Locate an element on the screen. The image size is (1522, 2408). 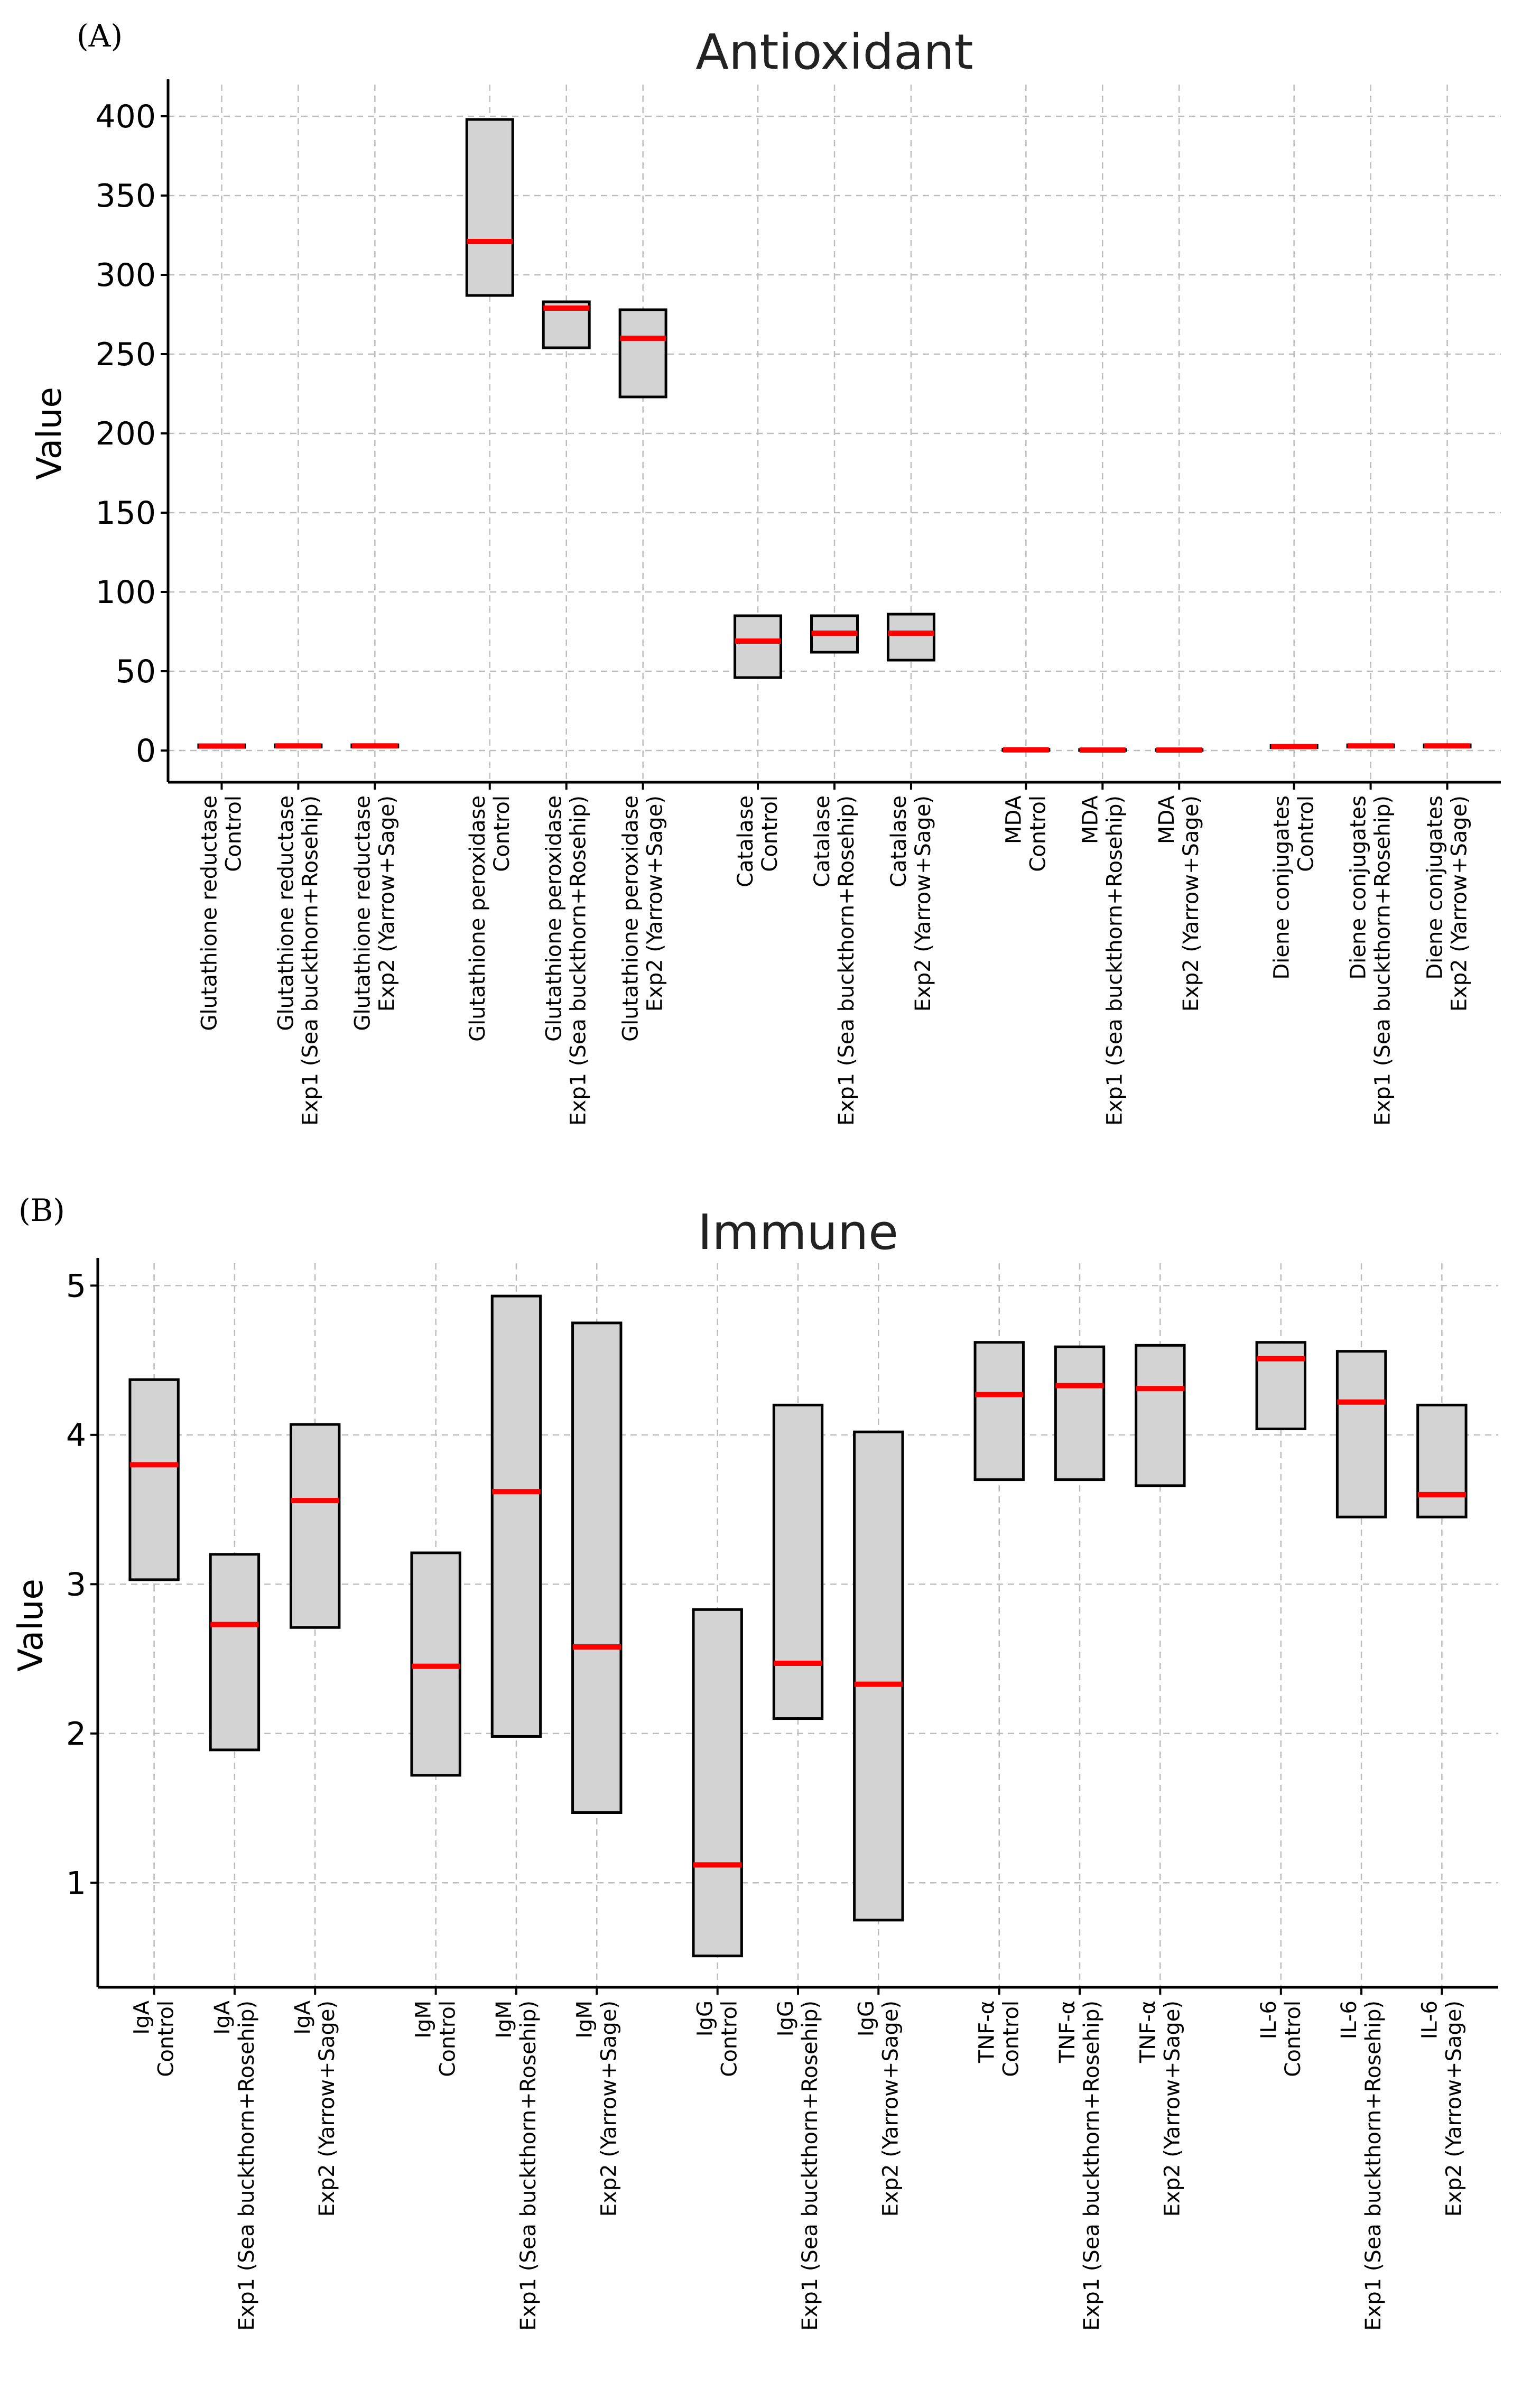
chart-title: Immune is located at coordinates (798, 1232).